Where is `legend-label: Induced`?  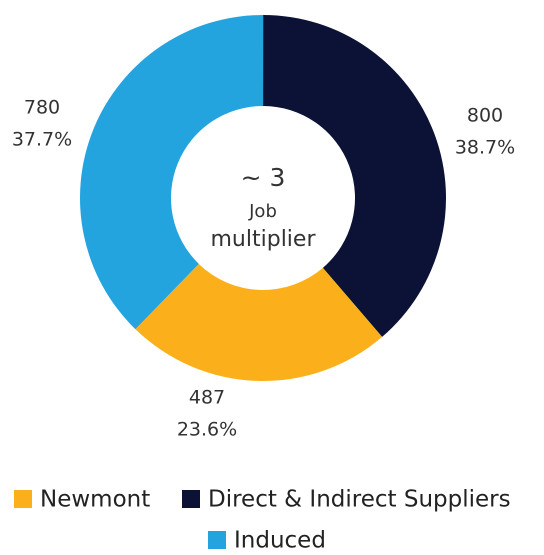 legend-label: Induced is located at coordinates (280, 541).